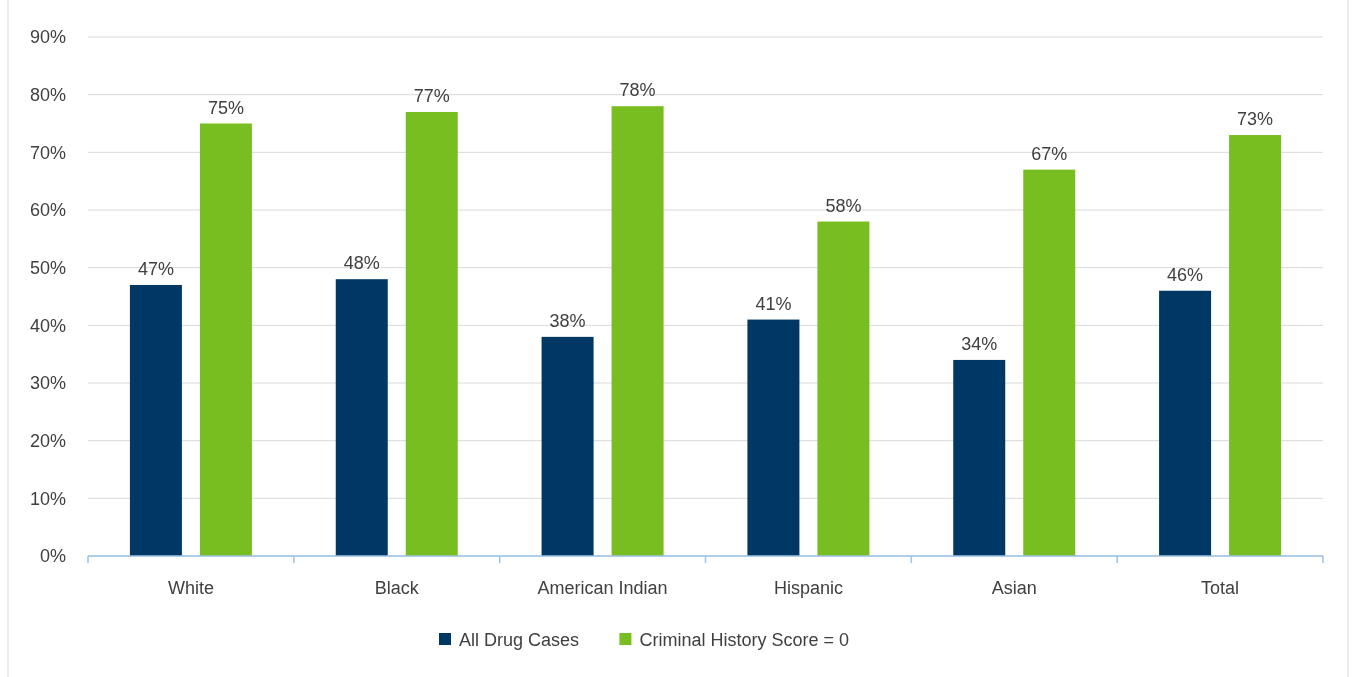 Image resolution: width=1354 pixels, height=677 pixels. Describe the element at coordinates (602, 588) in the screenshot. I see `x-tick-label: American Indian` at that location.